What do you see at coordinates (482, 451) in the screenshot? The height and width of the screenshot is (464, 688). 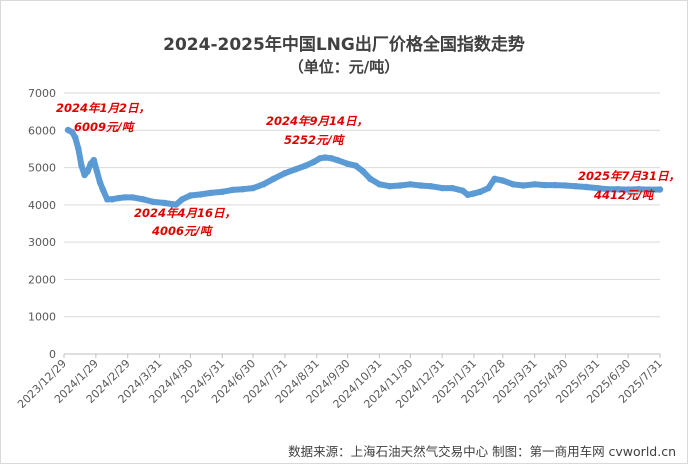 I see `data-source-note: 数据来源：上海石油天然气交易中心 制图：第一商用车网 cvworld.cn` at bounding box center [482, 451].